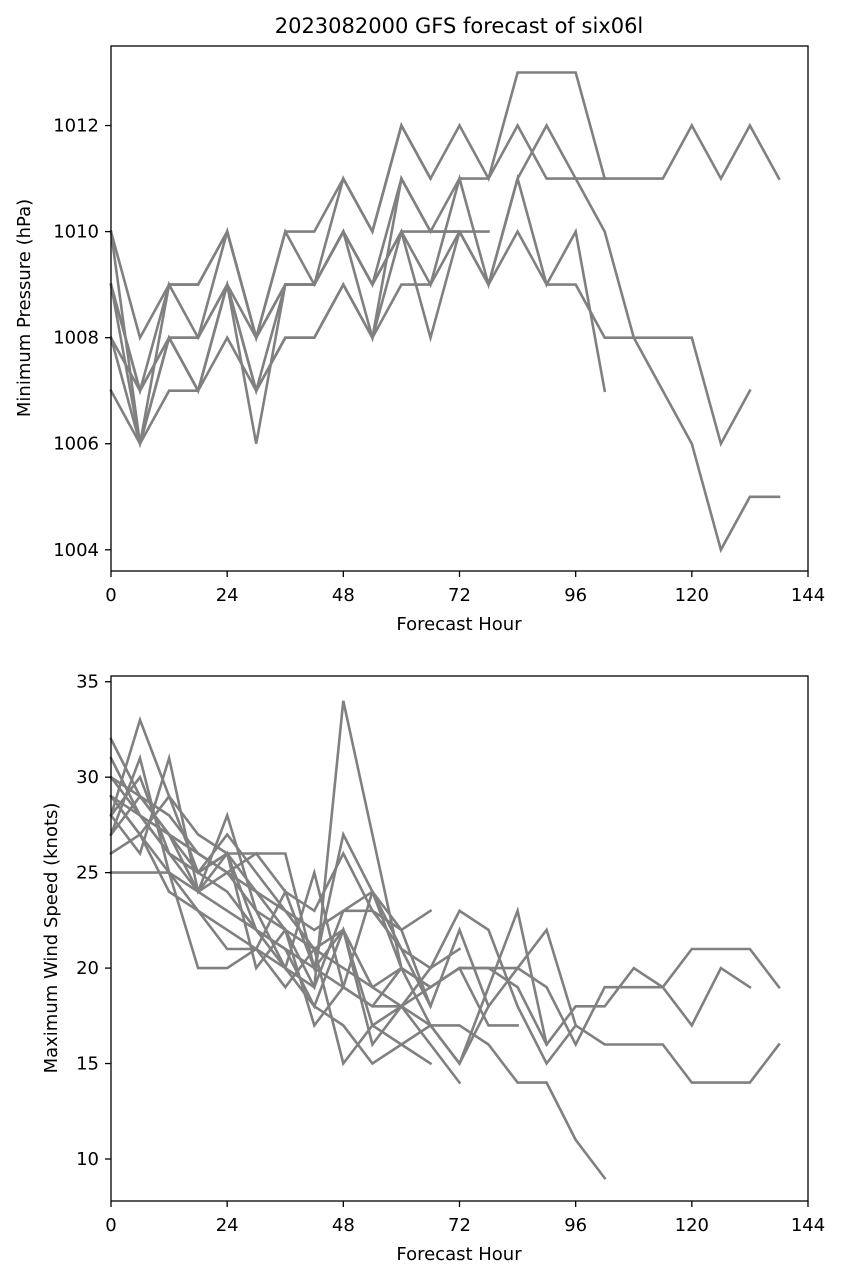  I want to click on wind-chart-x-tick-label: 120, so click(692, 1225).